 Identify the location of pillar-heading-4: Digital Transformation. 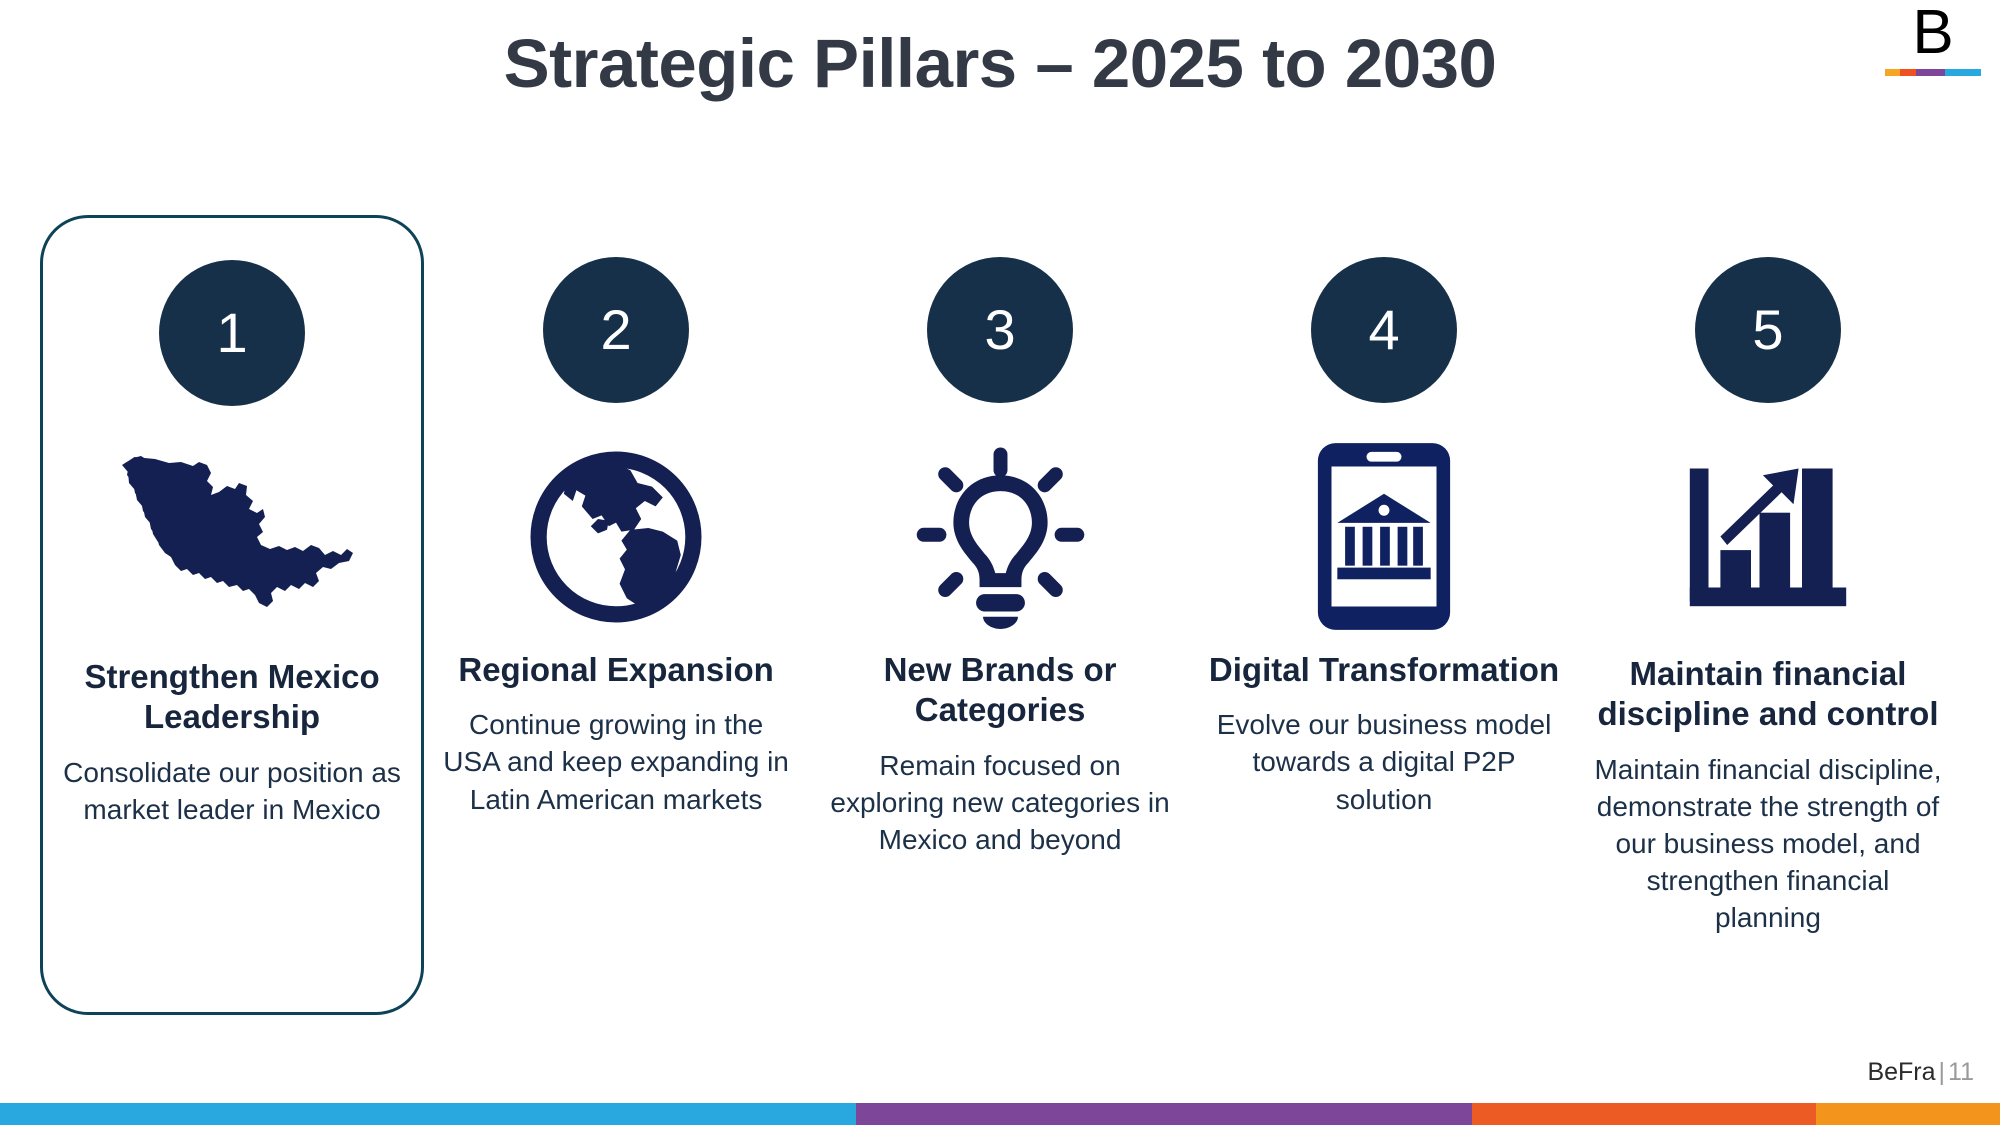
(1384, 669).